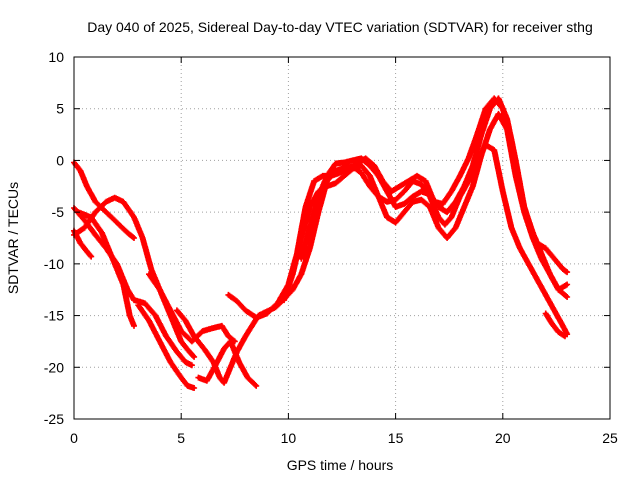 This screenshot has width=640, height=480. I want to click on y-tick-label: 0, so click(60, 160).